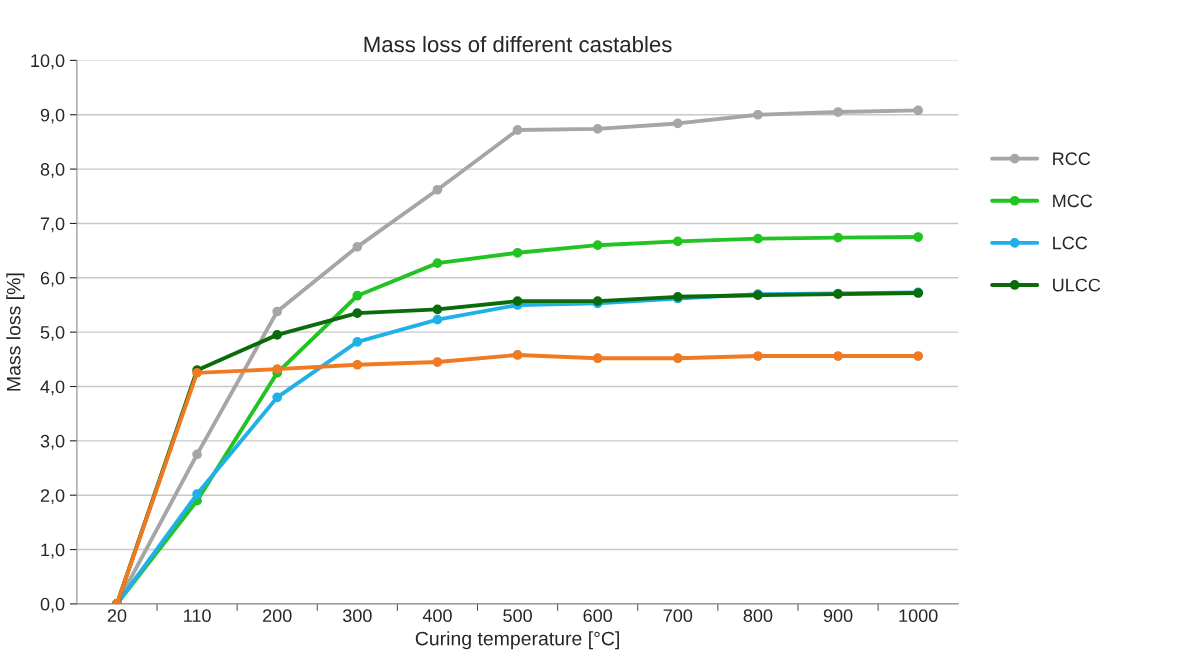 This screenshot has width=1183, height=671. I want to click on x-tick-label: 1000, so click(918, 616).